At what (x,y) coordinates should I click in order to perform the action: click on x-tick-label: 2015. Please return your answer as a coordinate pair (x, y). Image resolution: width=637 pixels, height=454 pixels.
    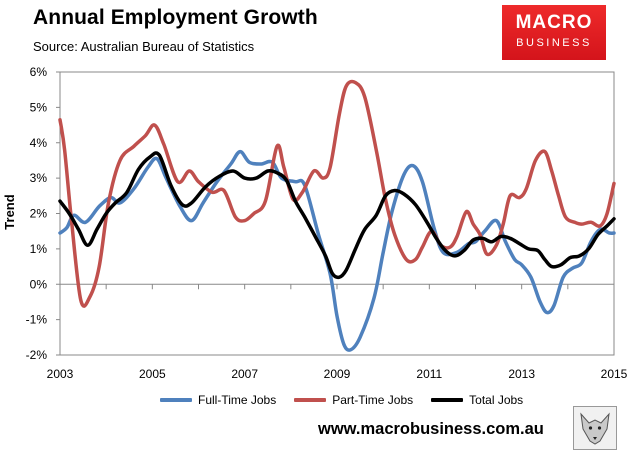
    Looking at the image, I should click on (614, 374).